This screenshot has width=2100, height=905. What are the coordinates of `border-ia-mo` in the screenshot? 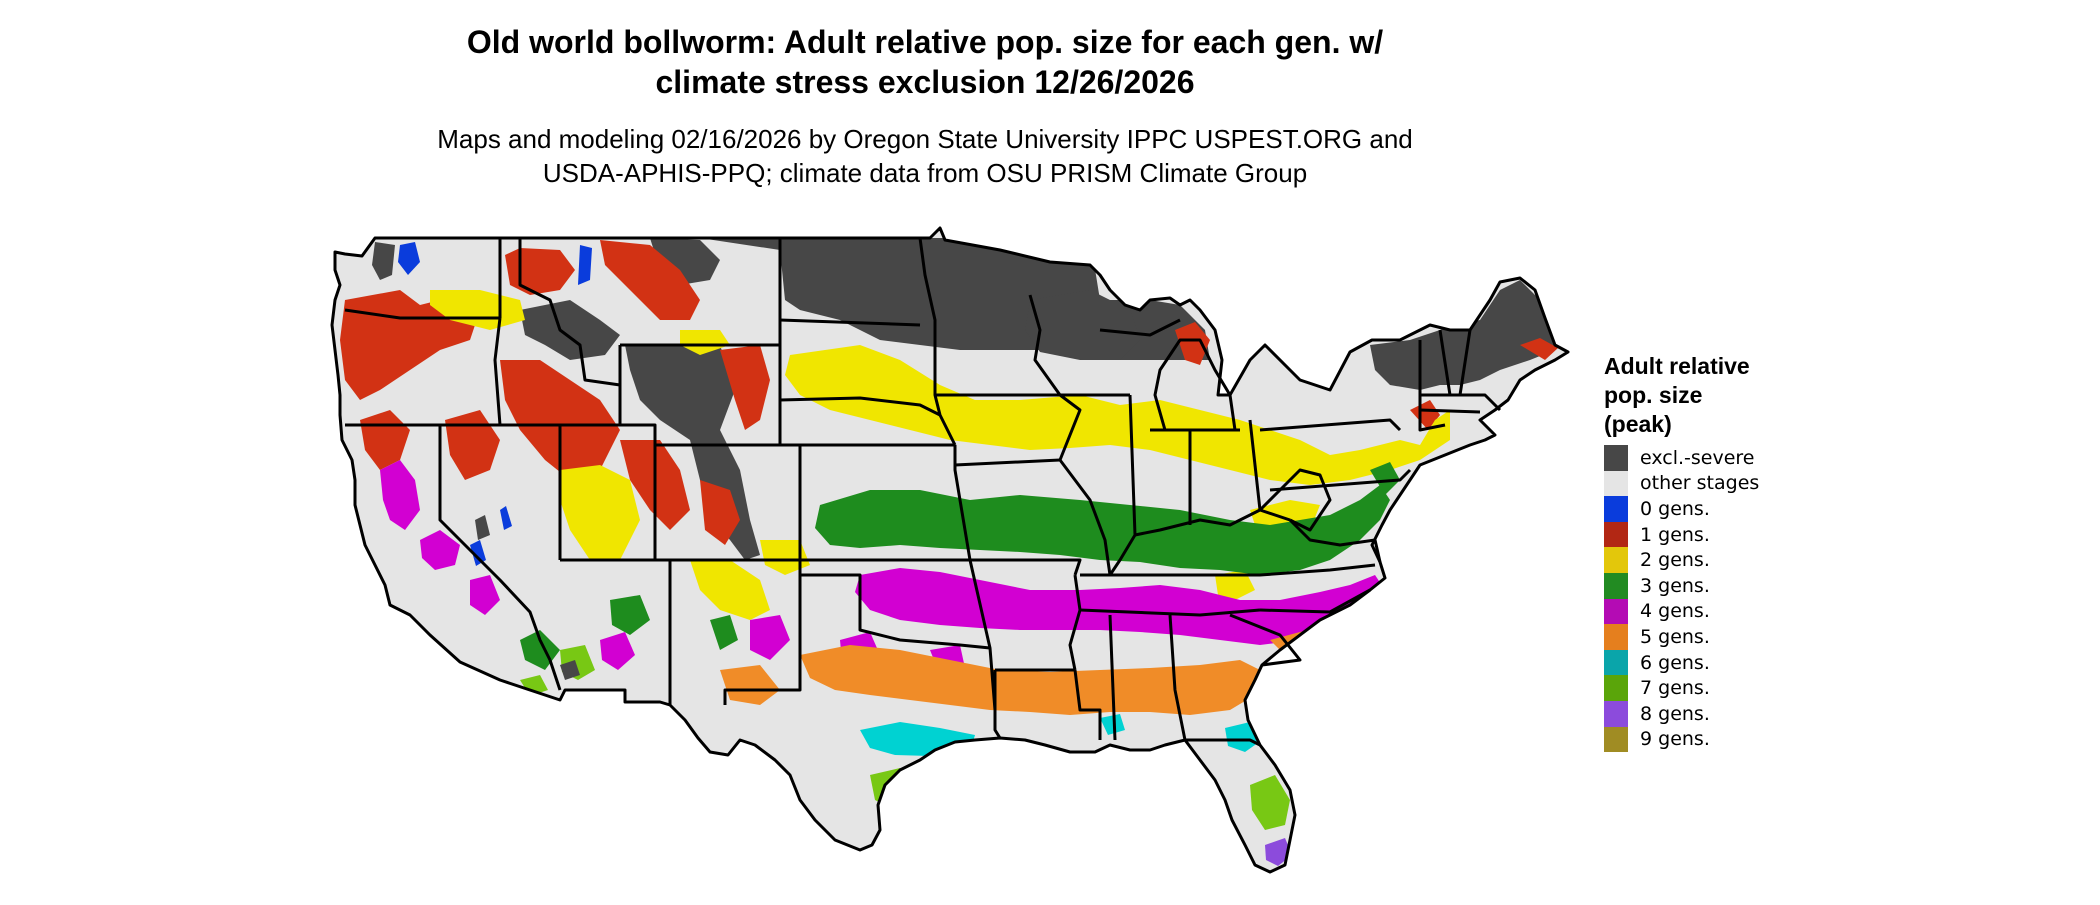 It's located at (1007, 462).